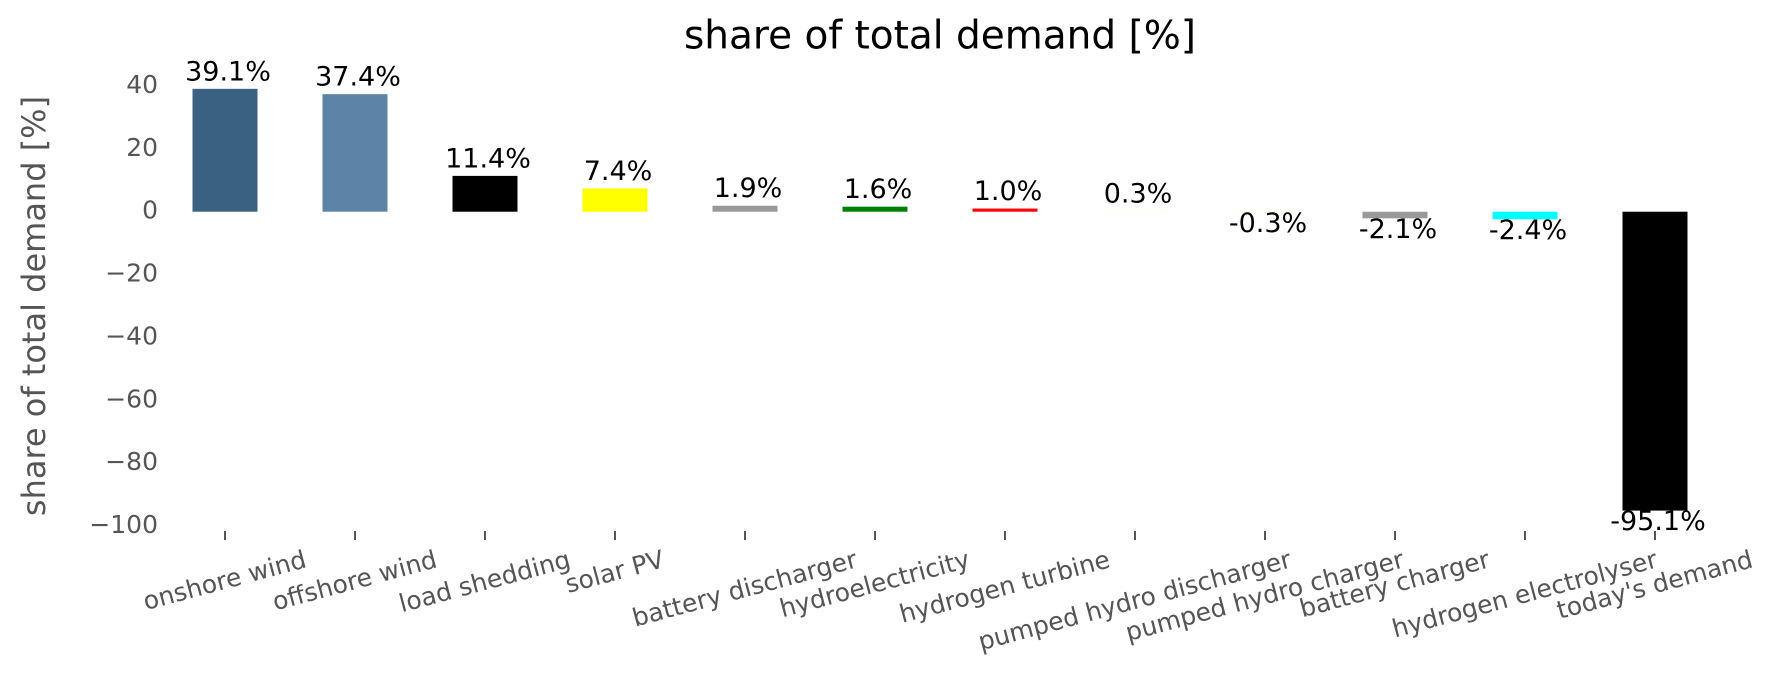  Describe the element at coordinates (150, 210) in the screenshot. I see `y-tick-label: 0` at that location.